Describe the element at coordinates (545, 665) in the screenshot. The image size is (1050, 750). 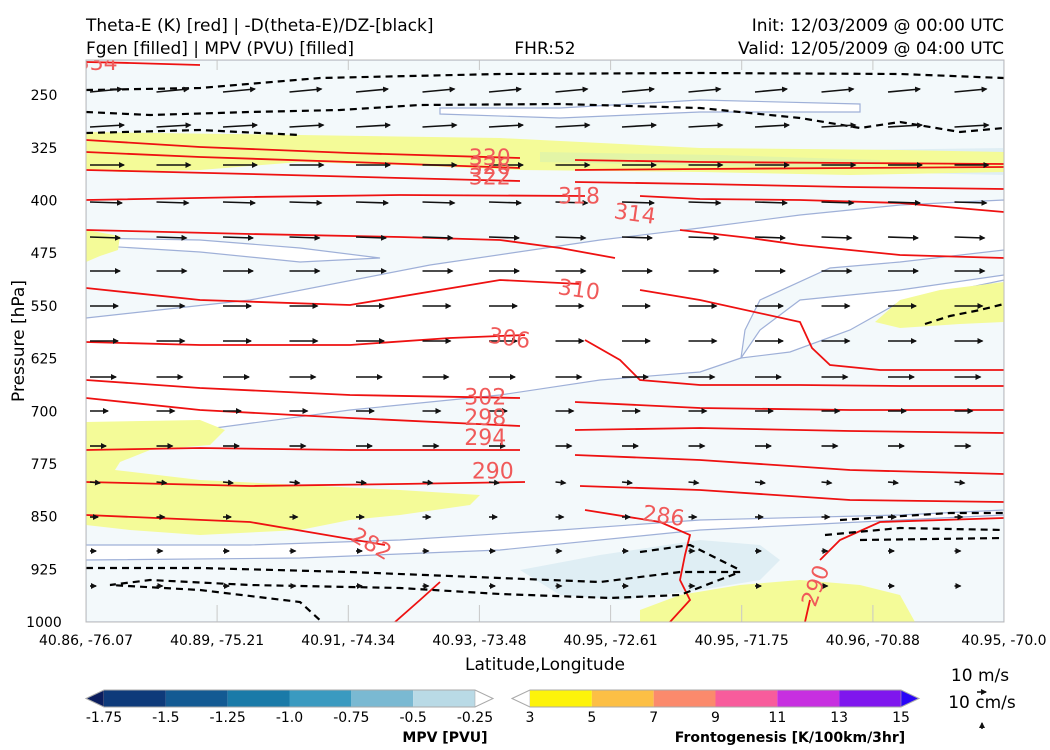
I see `x-axis-label: Latitude,Longitude` at that location.